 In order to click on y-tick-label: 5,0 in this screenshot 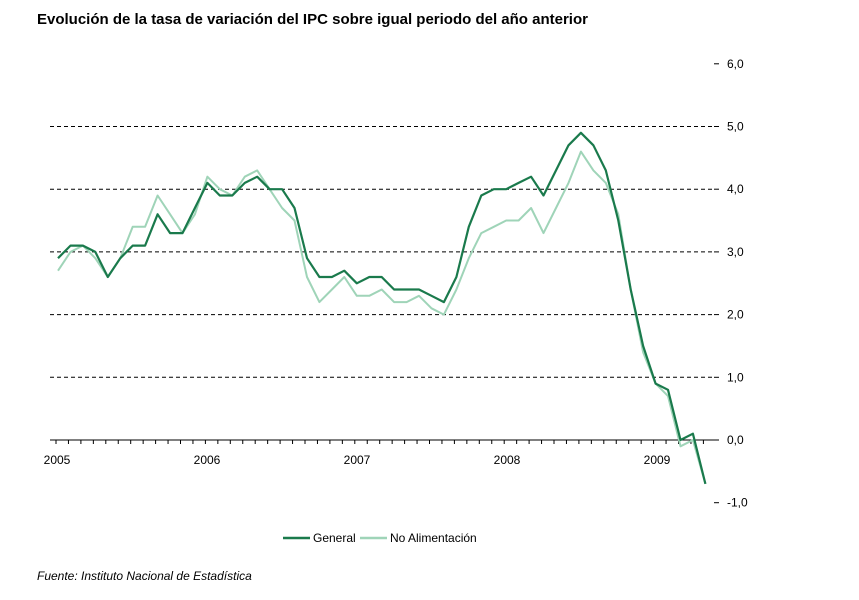, I will do `click(735, 127)`.